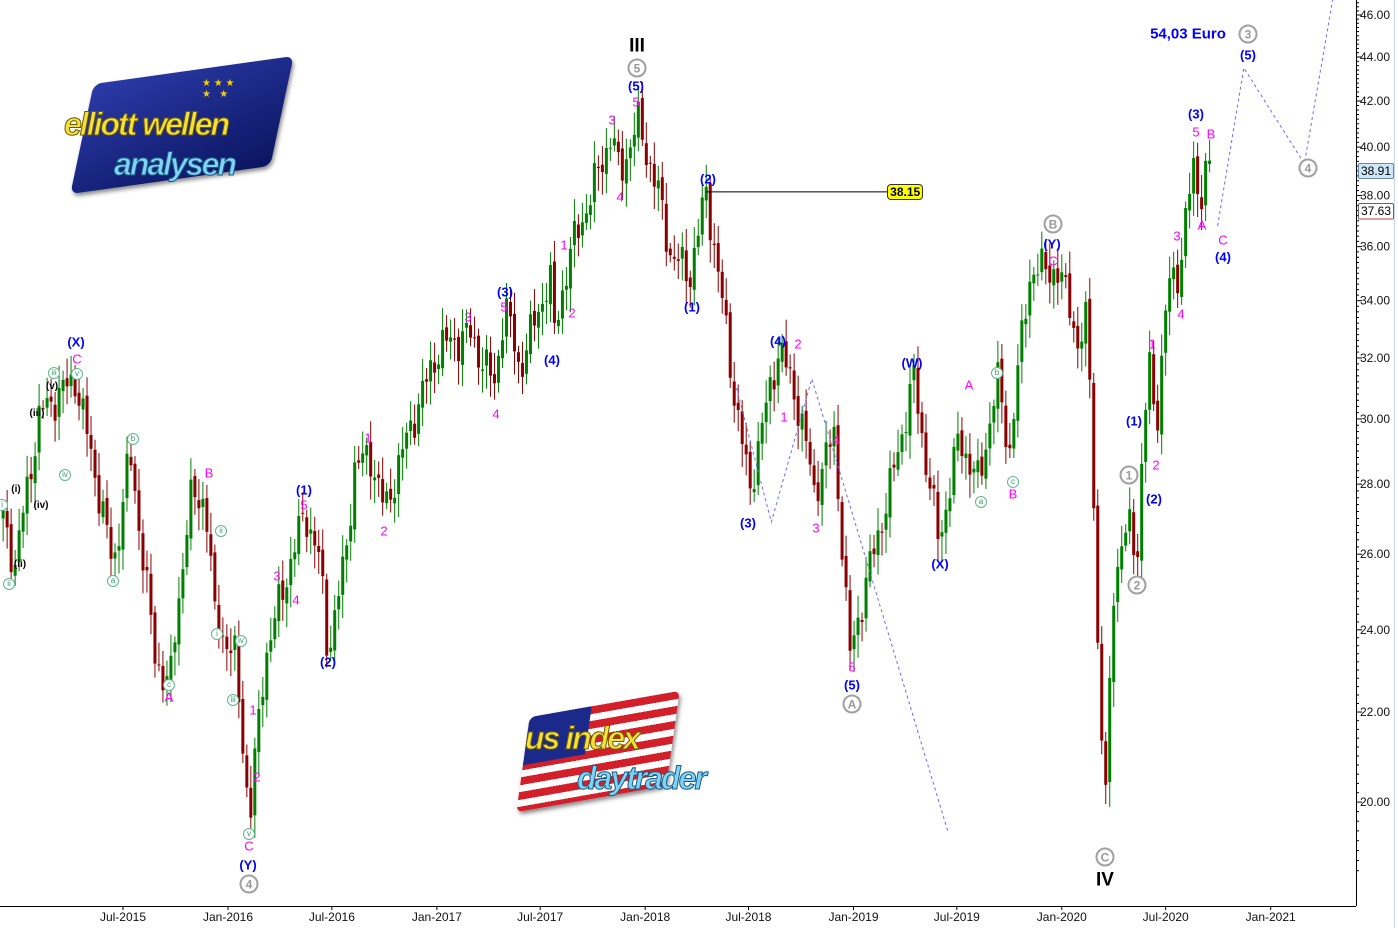 This screenshot has width=1398, height=928. I want to click on price-target-text: 54,03 Euro, so click(1188, 34).